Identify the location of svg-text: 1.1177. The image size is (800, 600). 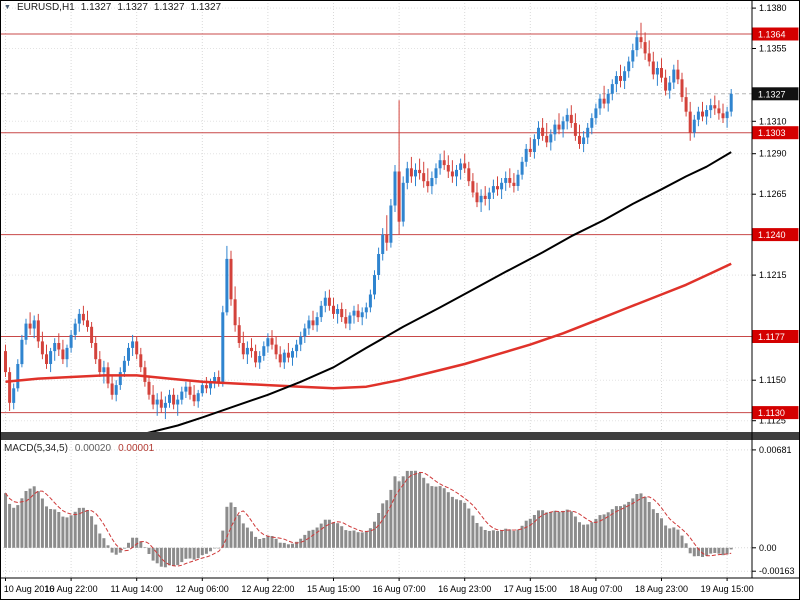
(771, 337).